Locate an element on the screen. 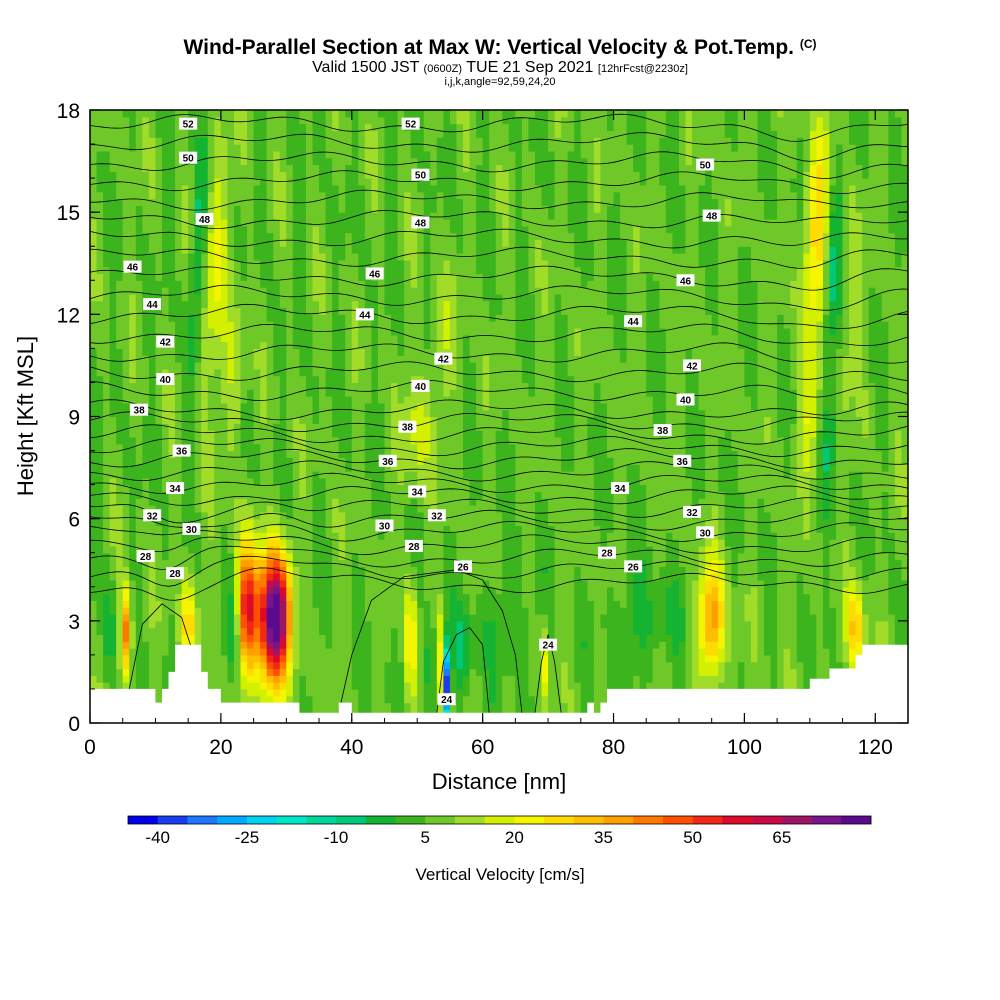  valid-date: TUE 21 Sep 2021 is located at coordinates (530, 67).